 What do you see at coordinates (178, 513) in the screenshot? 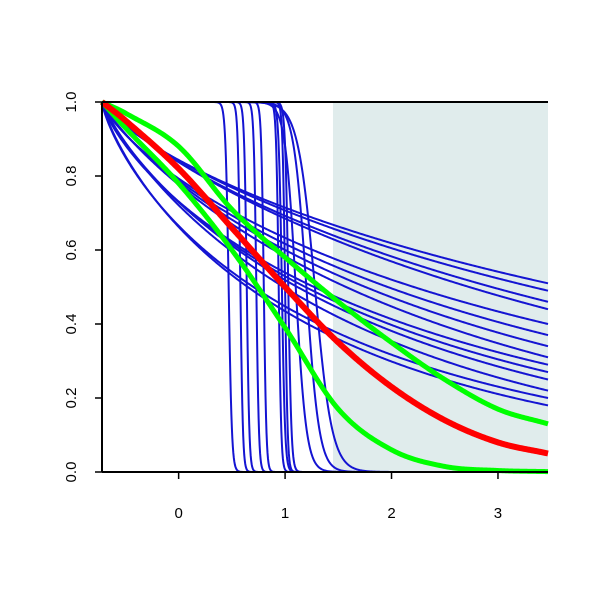
I see `x-tick-label: 0` at bounding box center [178, 513].